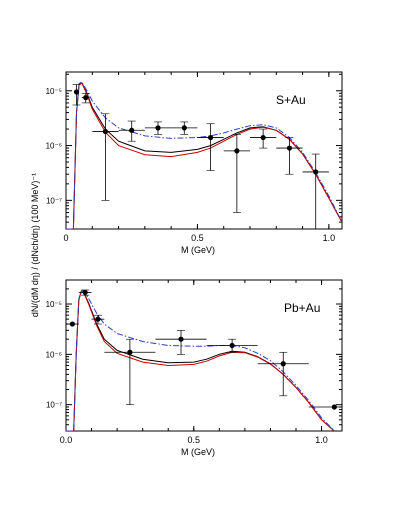 This screenshot has width=401, height=519. Describe the element at coordinates (291, 100) in the screenshot. I see `panel-label: S+Au` at that location.